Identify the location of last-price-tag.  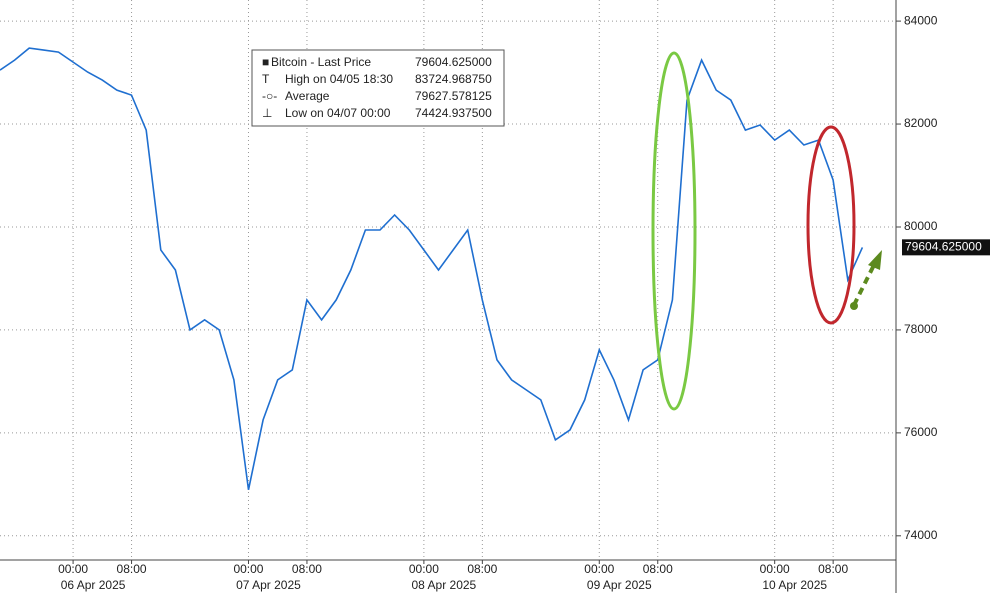
(946, 247).